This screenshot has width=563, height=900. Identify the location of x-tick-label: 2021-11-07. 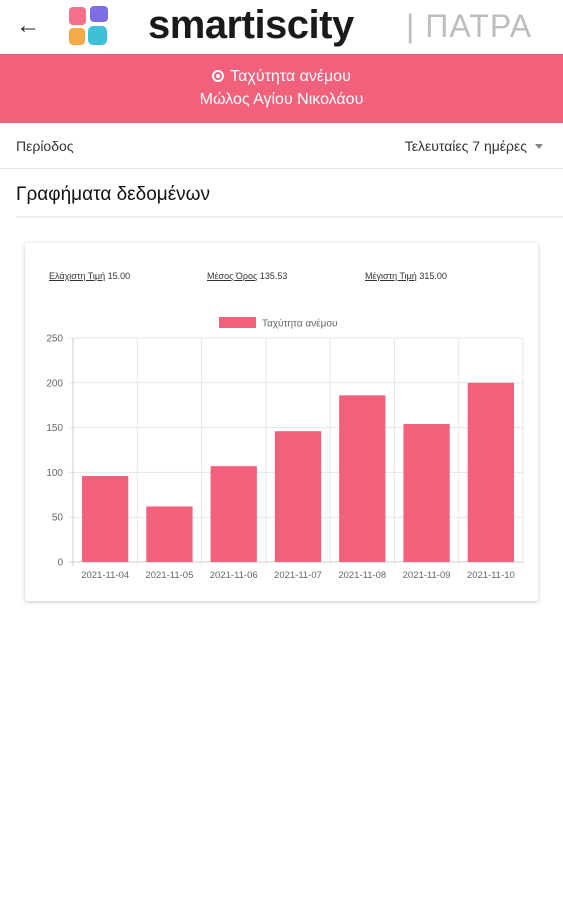
(298, 575).